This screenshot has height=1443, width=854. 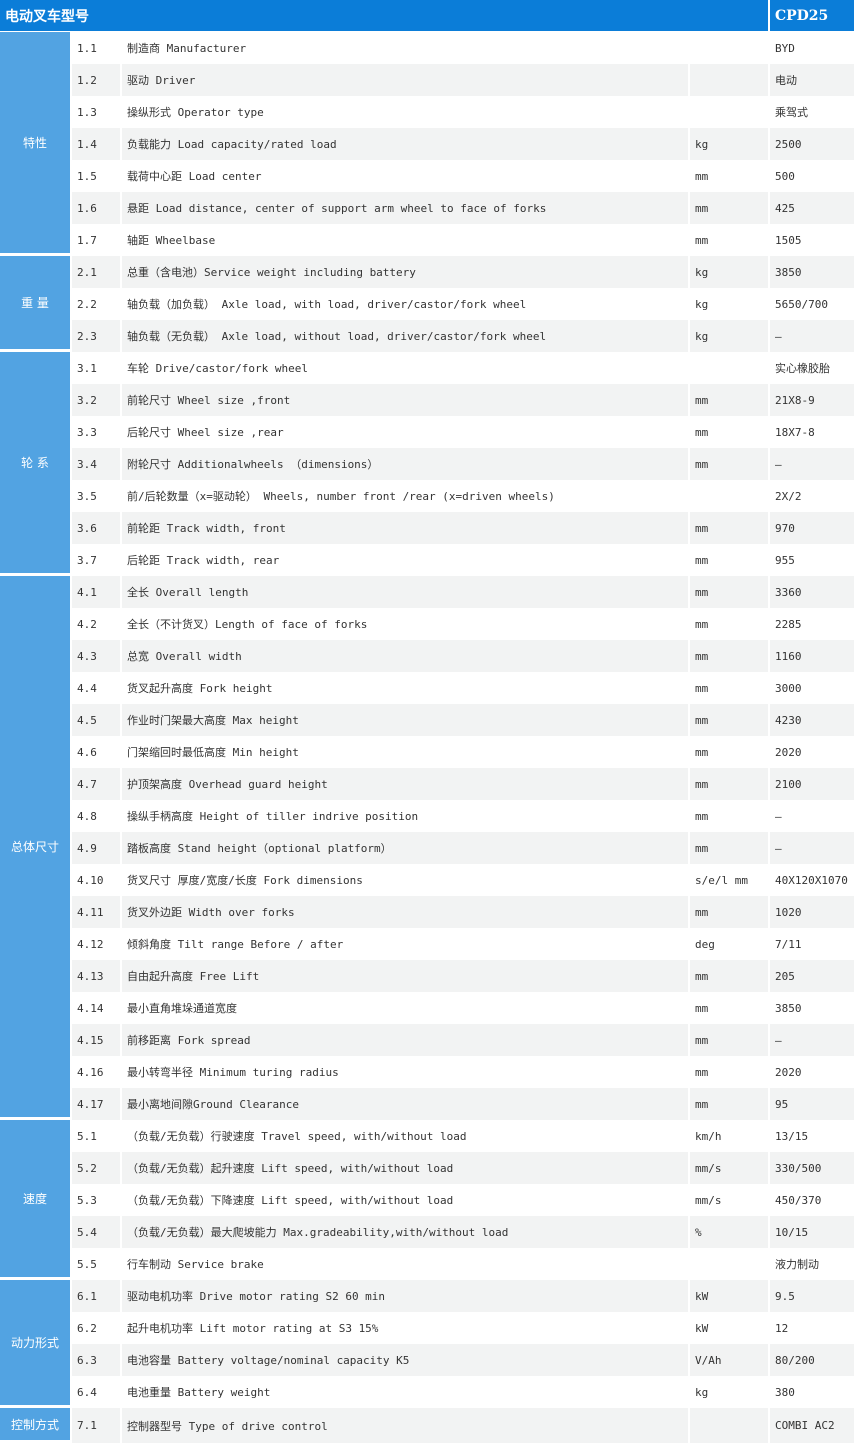 I want to click on item-value: 80/200, so click(x=812, y=1360).